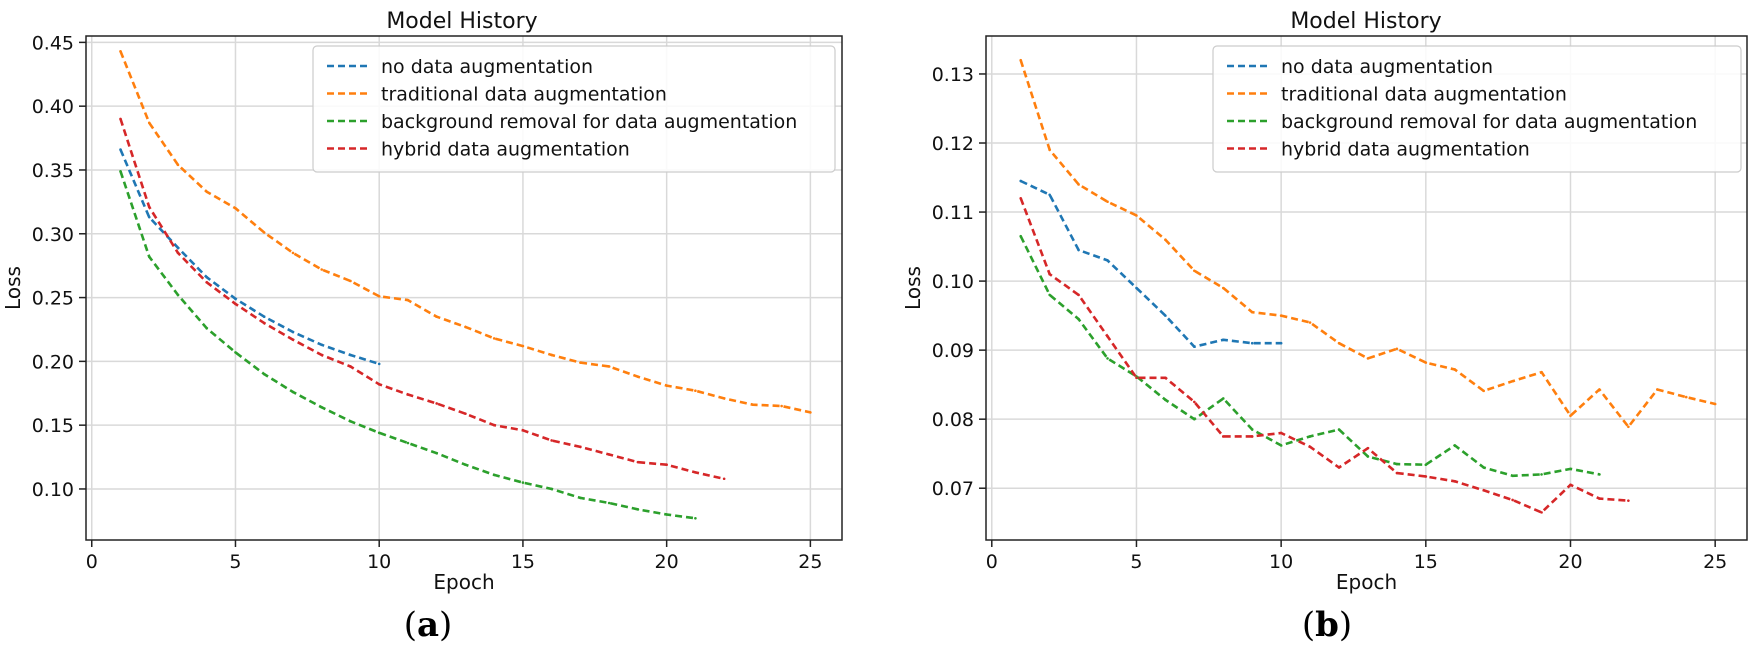 The width and height of the screenshot is (1755, 653). Describe the element at coordinates (53, 107) in the screenshot. I see `chart0-y-tick-label-6: 0.40` at that location.